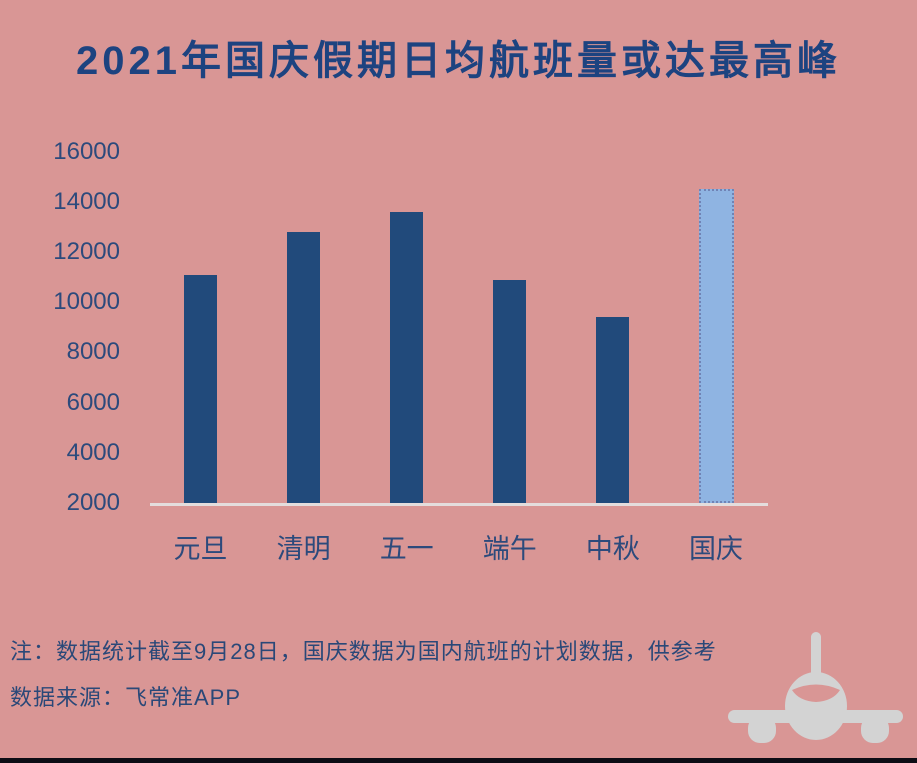  What do you see at coordinates (815, 687) in the screenshot?
I see `airplane-front-icon` at bounding box center [815, 687].